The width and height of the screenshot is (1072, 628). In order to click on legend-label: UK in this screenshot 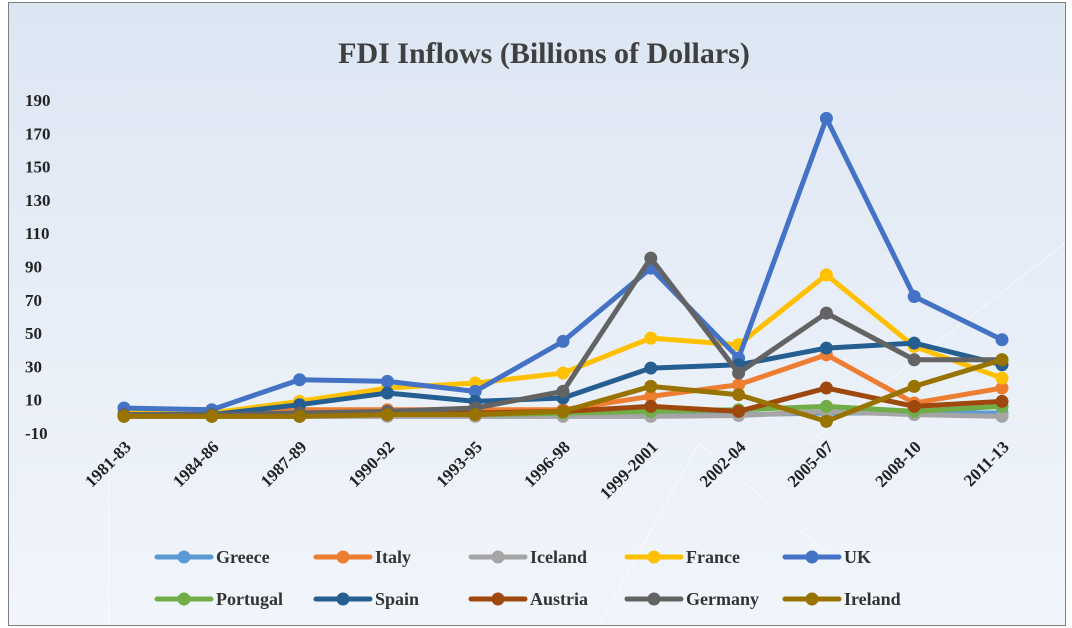, I will do `click(857, 557)`.